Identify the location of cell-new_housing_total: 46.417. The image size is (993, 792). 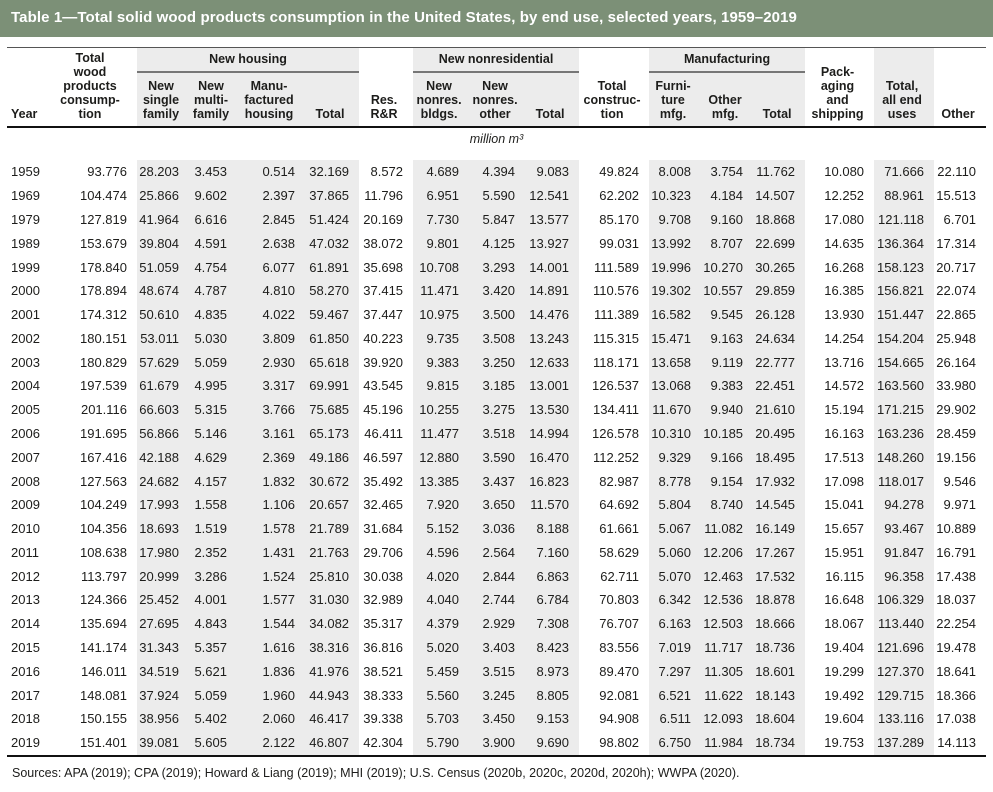
(332, 718).